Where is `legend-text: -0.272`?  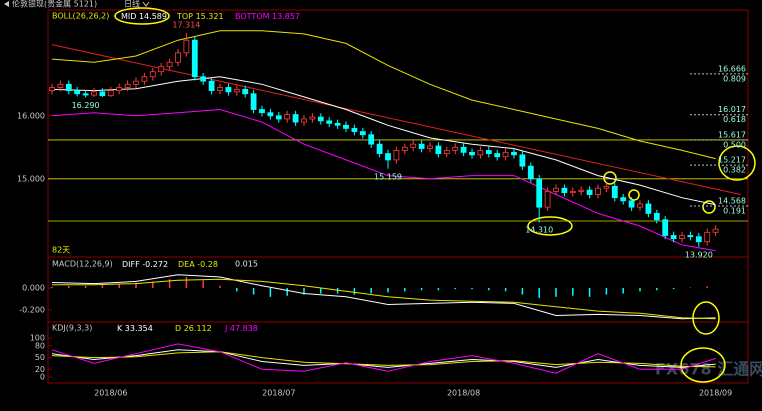 legend-text: -0.272 is located at coordinates (155, 264).